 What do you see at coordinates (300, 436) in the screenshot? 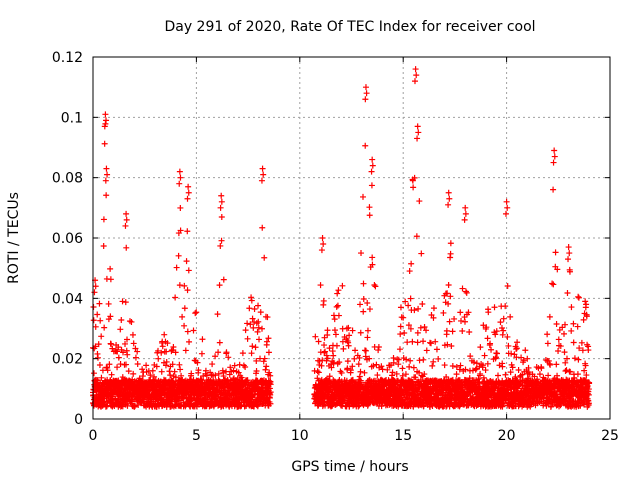
I see `x-tick-label: 10` at bounding box center [300, 436].